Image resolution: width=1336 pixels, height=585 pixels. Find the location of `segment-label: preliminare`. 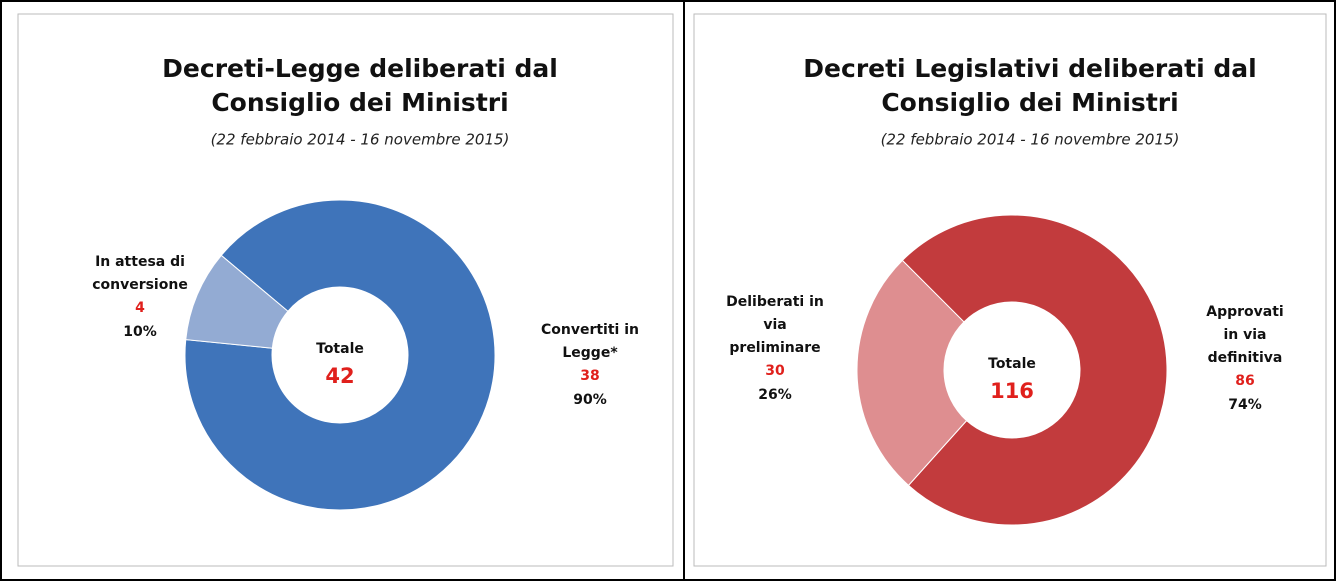

segment-label: preliminare is located at coordinates (774, 348).